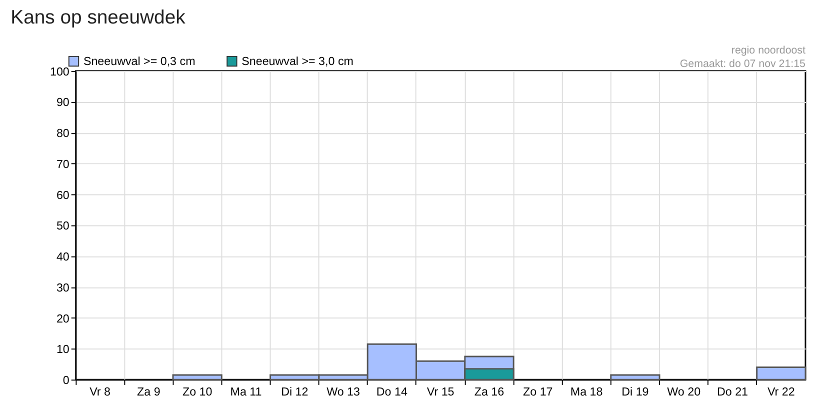 The height and width of the screenshot is (413, 821). Describe the element at coordinates (60, 71) in the screenshot. I see `y-tick-label: 100` at that location.